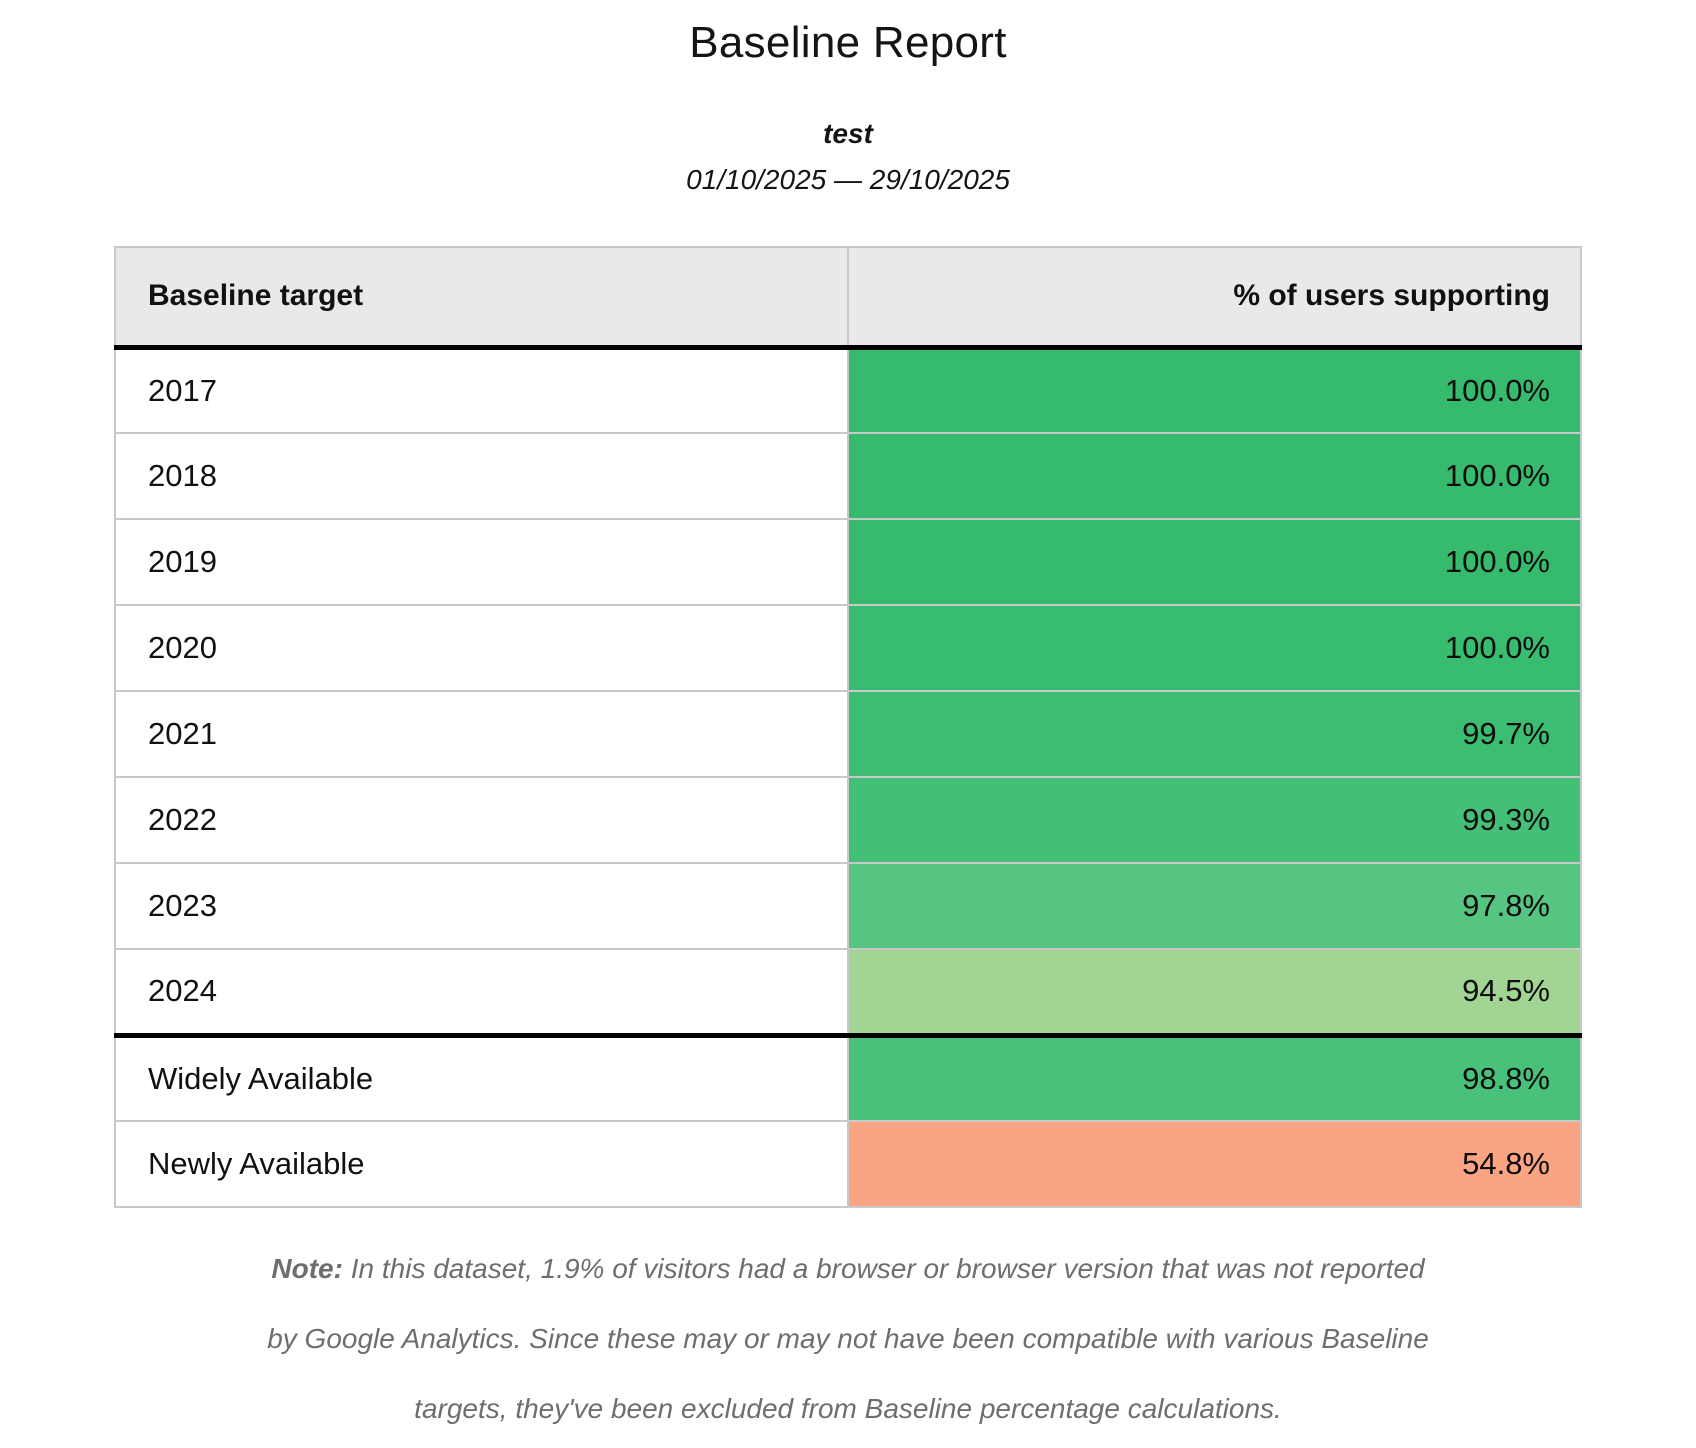 The width and height of the screenshot is (1696, 1448). What do you see at coordinates (482, 390) in the screenshot?
I see `baseline-target-cell: 2017` at bounding box center [482, 390].